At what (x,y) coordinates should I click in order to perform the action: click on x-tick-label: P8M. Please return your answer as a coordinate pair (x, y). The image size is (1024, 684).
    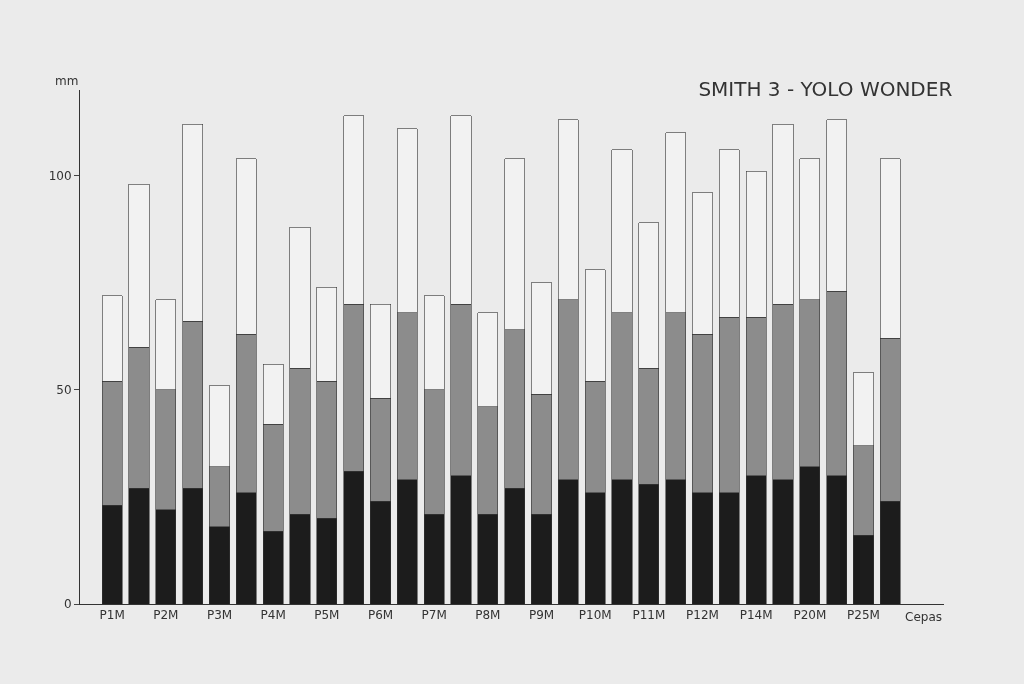
    Looking at the image, I should click on (488, 615).